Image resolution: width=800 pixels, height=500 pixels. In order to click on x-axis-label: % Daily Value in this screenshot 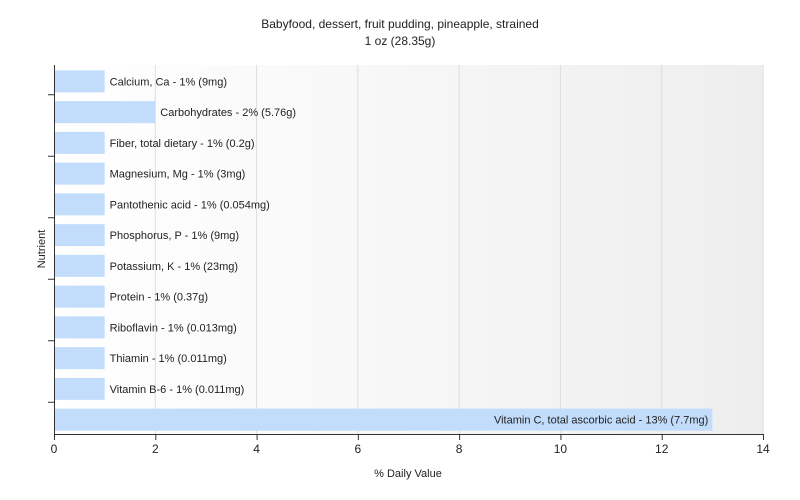, I will do `click(408, 474)`.